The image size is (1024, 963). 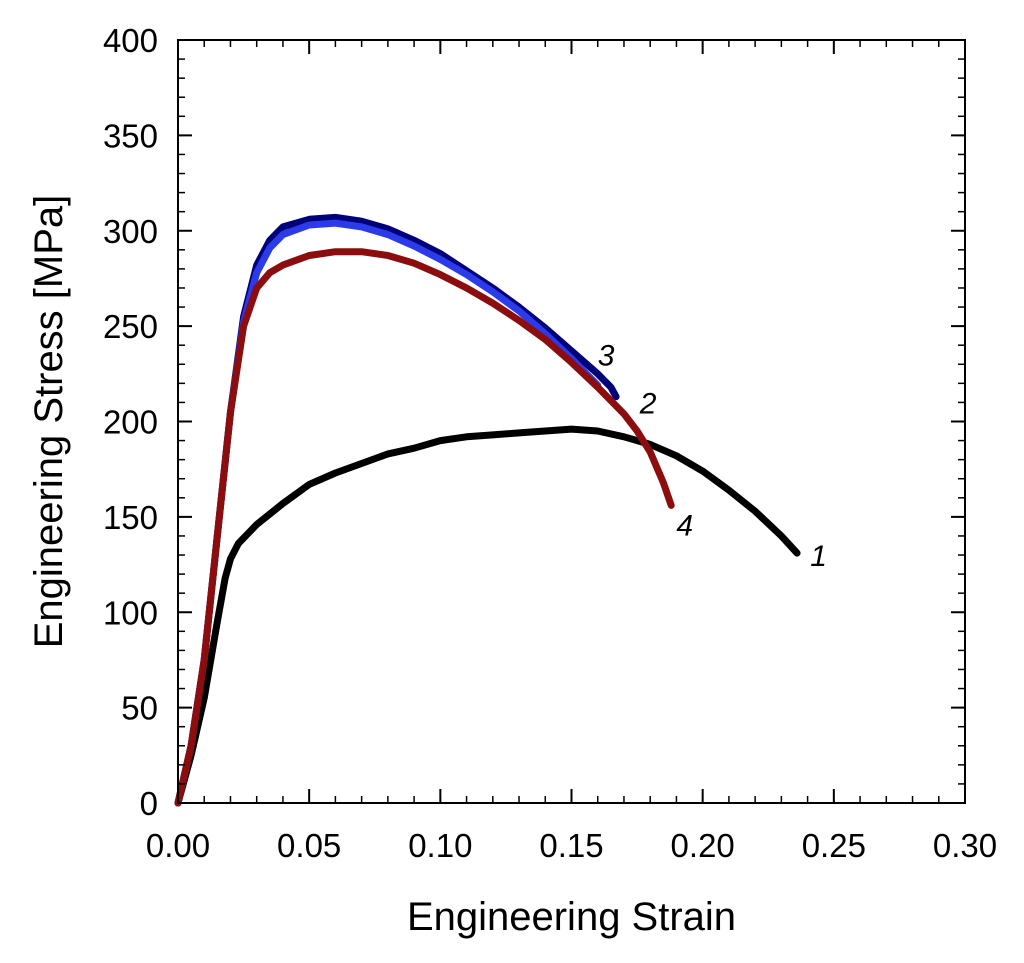 I want to click on y-tick-label: 100, so click(x=130, y=612).